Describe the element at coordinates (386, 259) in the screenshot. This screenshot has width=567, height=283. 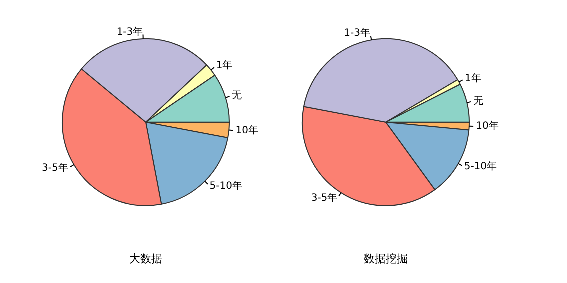
I see `text: 数据挖掘` at that location.